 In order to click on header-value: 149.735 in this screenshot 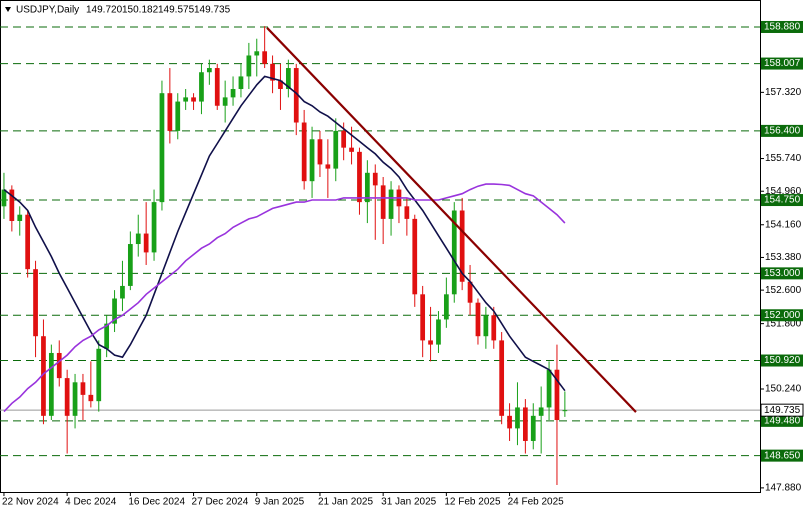, I will do `click(212, 10)`.